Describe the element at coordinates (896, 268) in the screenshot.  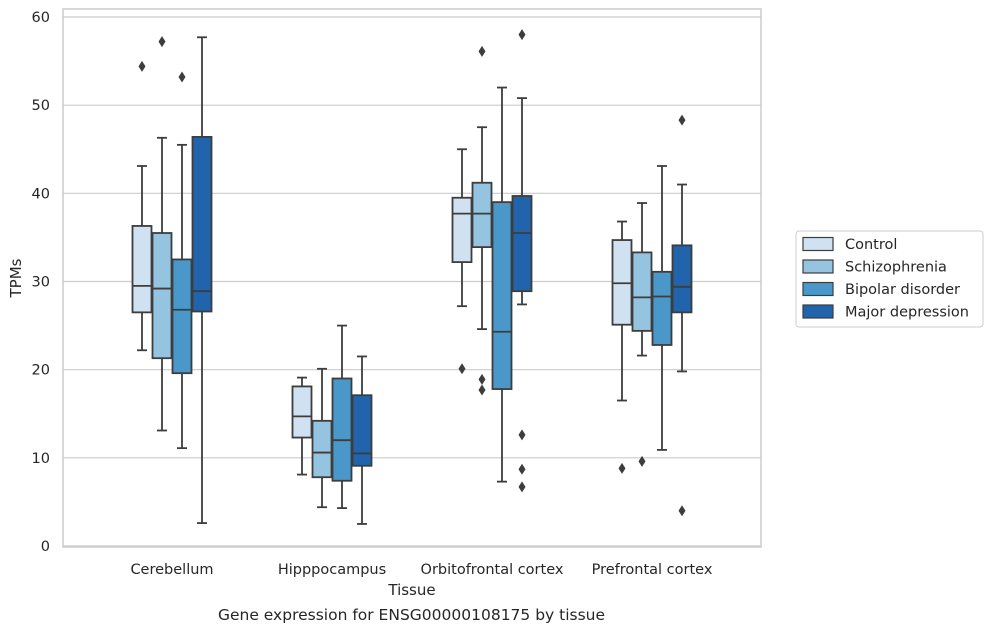
I see `legend-label: Schizophrenia` at that location.